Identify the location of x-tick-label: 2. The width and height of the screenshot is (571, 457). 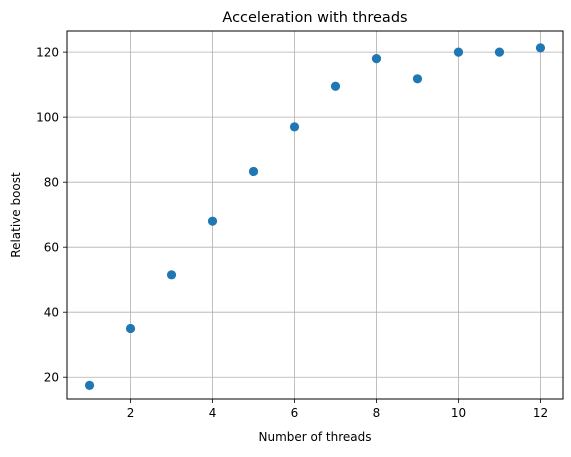
(131, 413).